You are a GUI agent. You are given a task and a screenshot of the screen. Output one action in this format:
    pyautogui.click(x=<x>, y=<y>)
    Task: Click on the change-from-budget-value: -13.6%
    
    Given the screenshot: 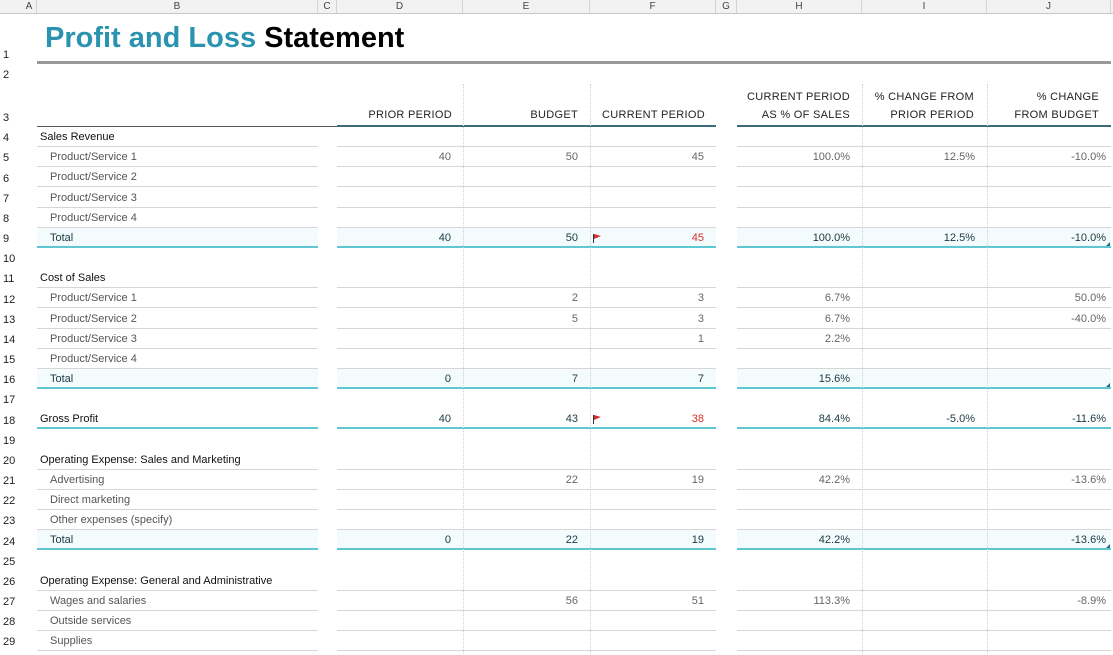 What is the action you would take?
    pyautogui.click(x=1088, y=479)
    